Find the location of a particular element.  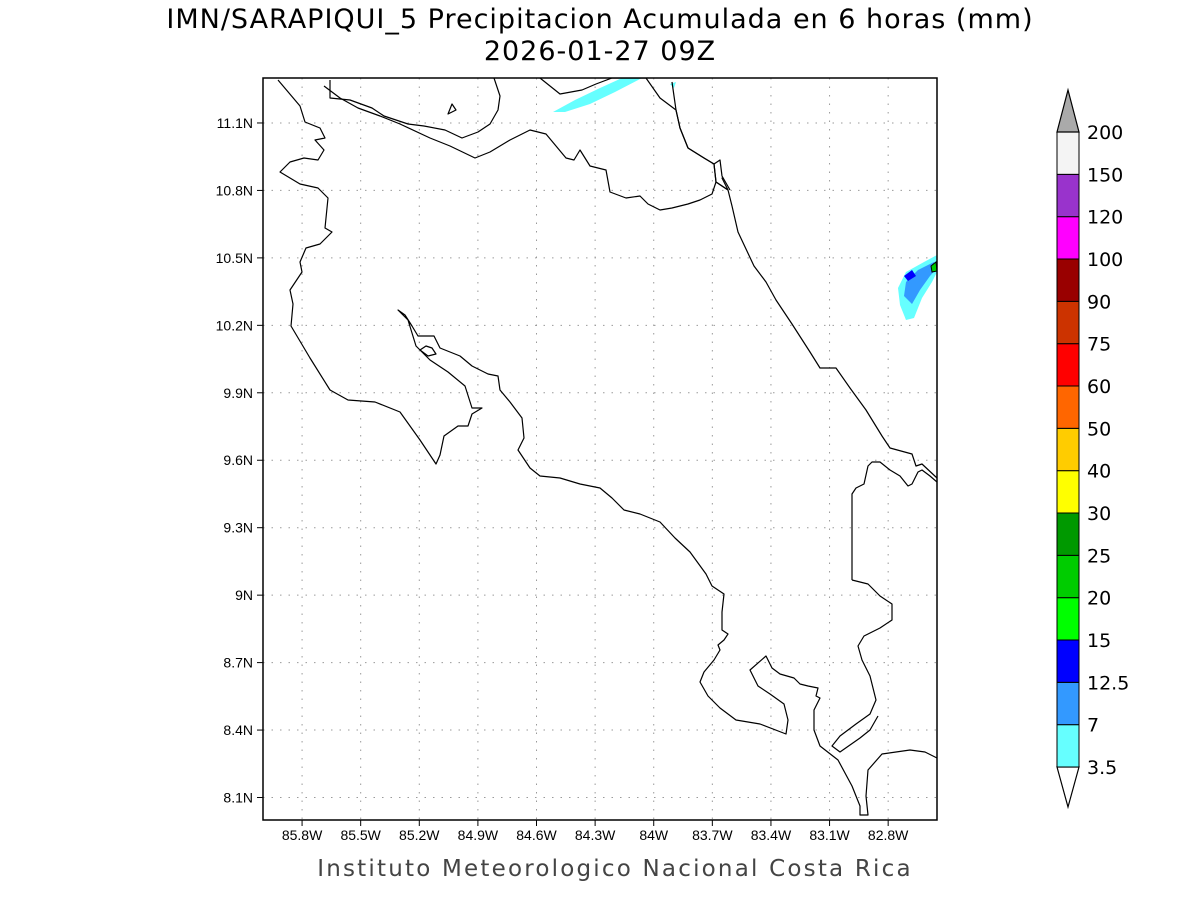

colorbar-label: 120 is located at coordinates (1105, 218).